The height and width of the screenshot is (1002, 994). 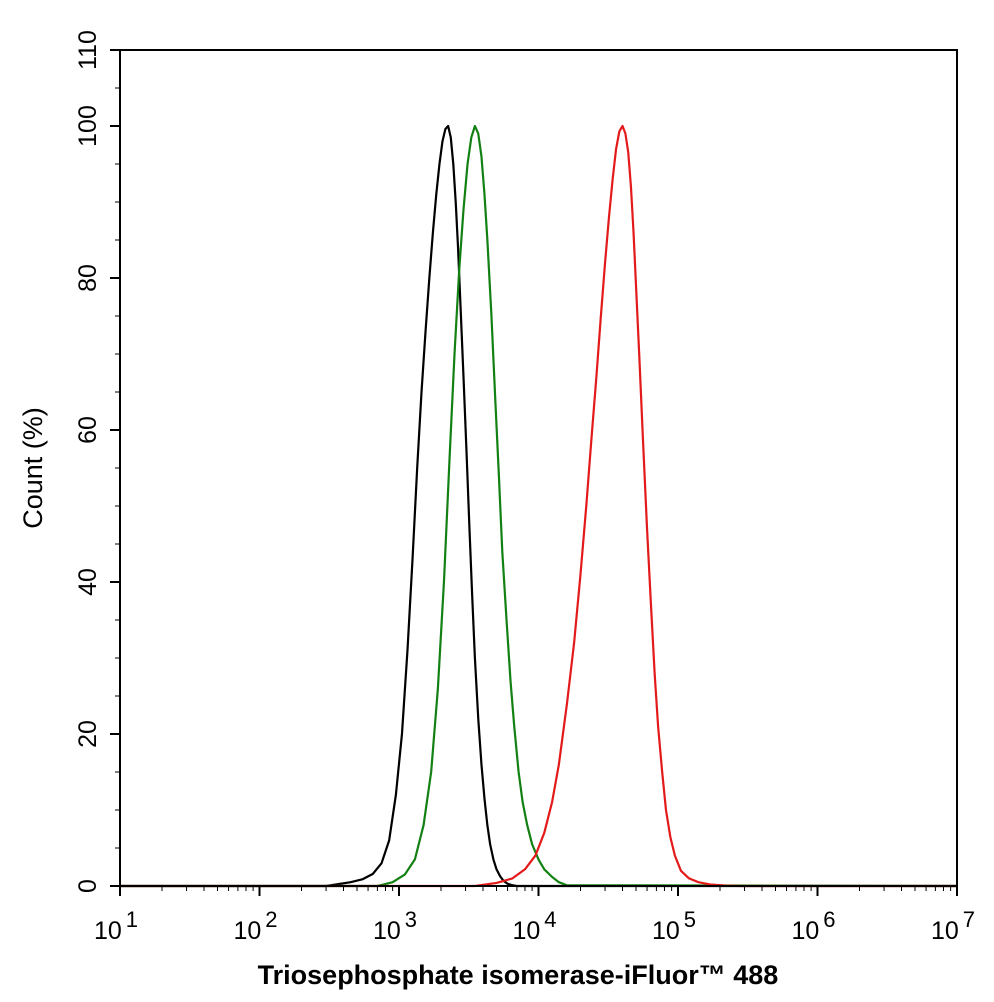 What do you see at coordinates (518, 975) in the screenshot?
I see `x-axis-title: Triosephosphate isomerase-iFluor™ 488` at bounding box center [518, 975].